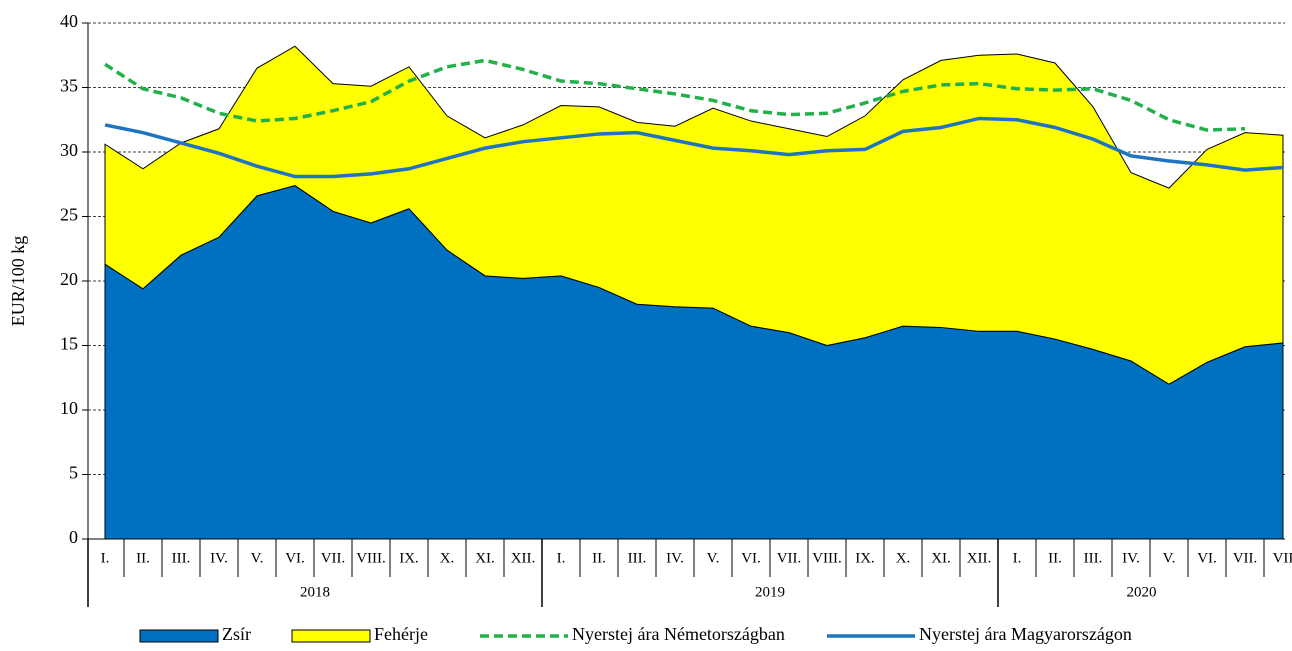 This screenshot has width=1292, height=651. Describe the element at coordinates (236, 634) in the screenshot. I see `legend-label: Zsír` at that location.